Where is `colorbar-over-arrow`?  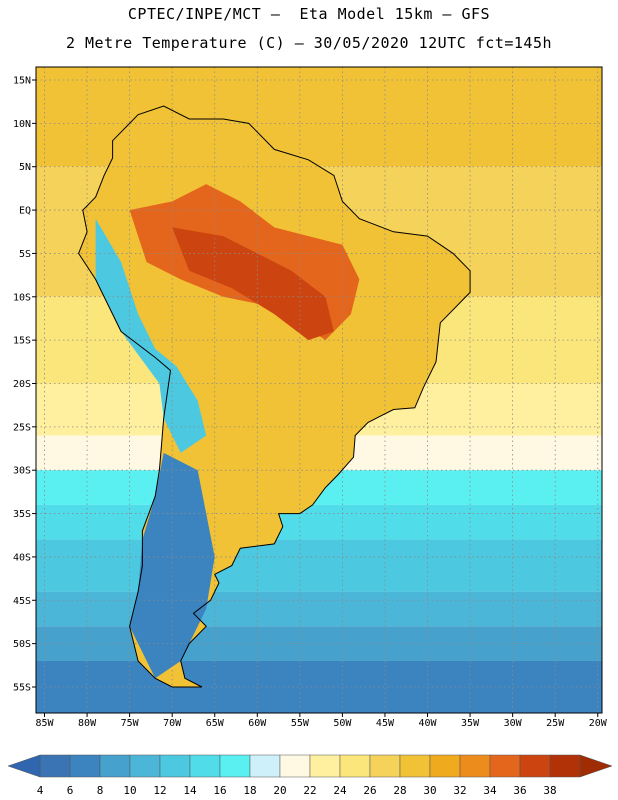 colorbar-over-arrow is located at coordinates (596, 766).